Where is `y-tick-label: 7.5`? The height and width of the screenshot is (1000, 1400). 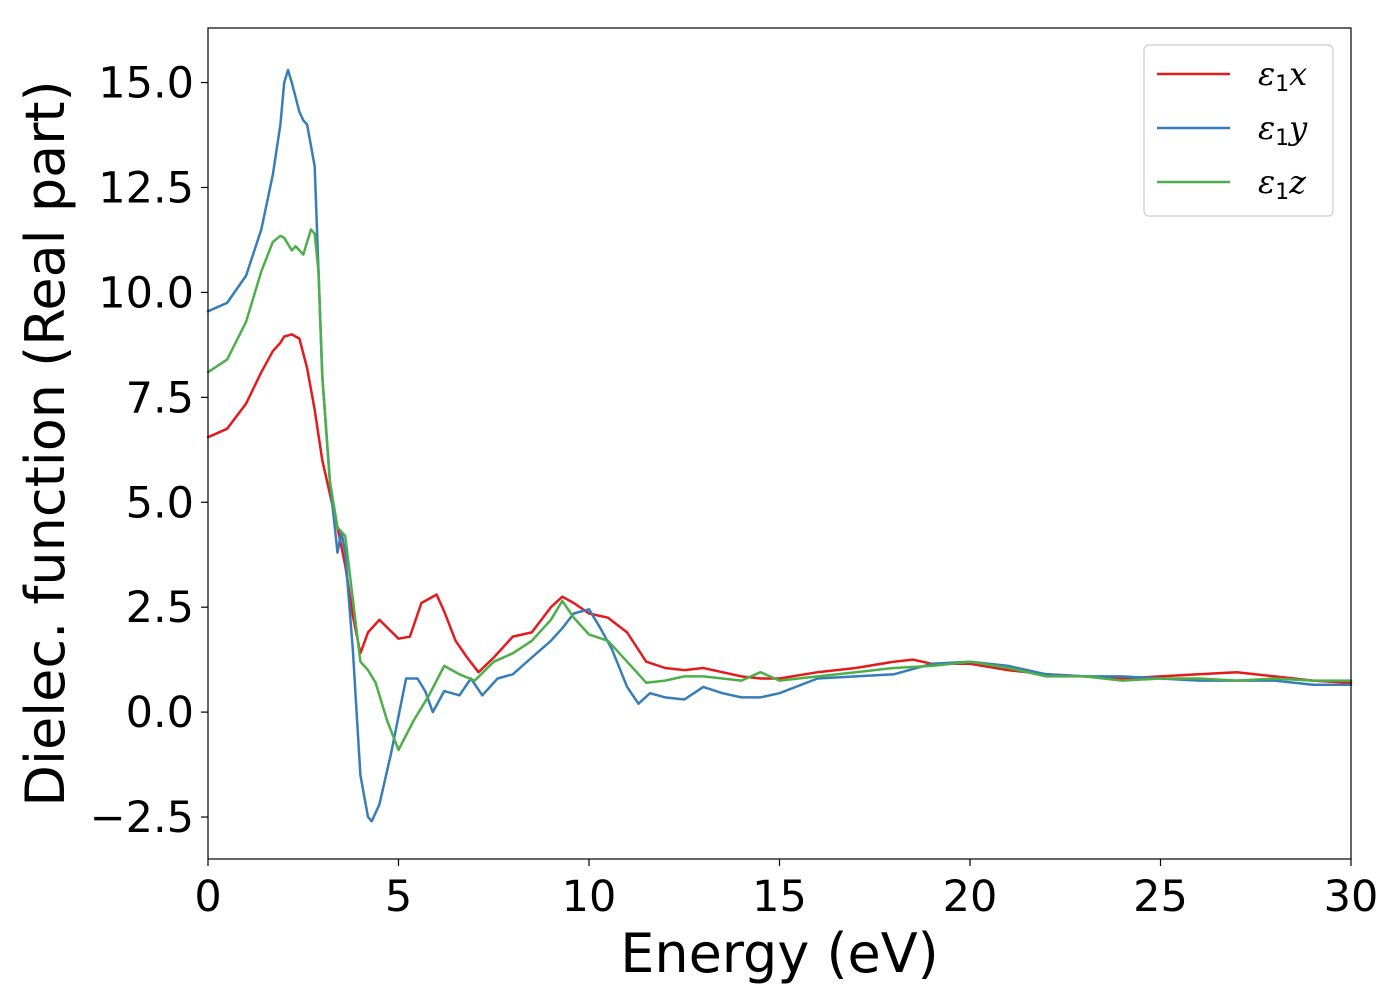
y-tick-label: 7.5 is located at coordinates (160, 398).